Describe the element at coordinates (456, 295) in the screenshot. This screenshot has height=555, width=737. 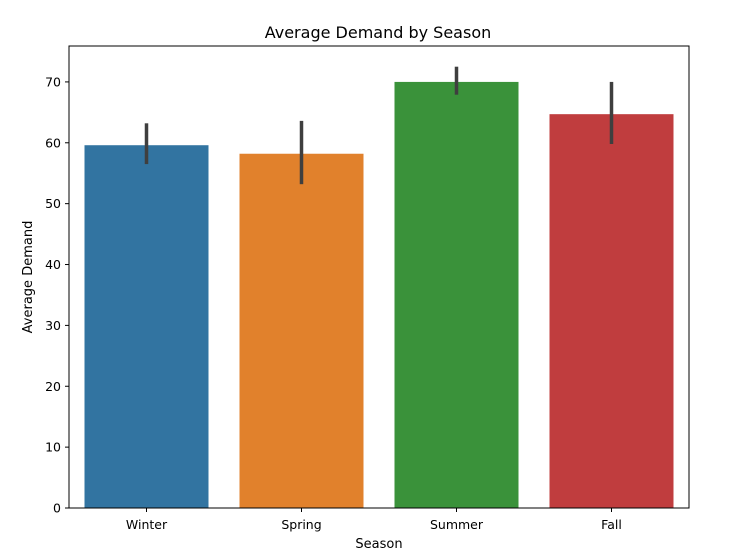
I see `bar-summer` at that location.